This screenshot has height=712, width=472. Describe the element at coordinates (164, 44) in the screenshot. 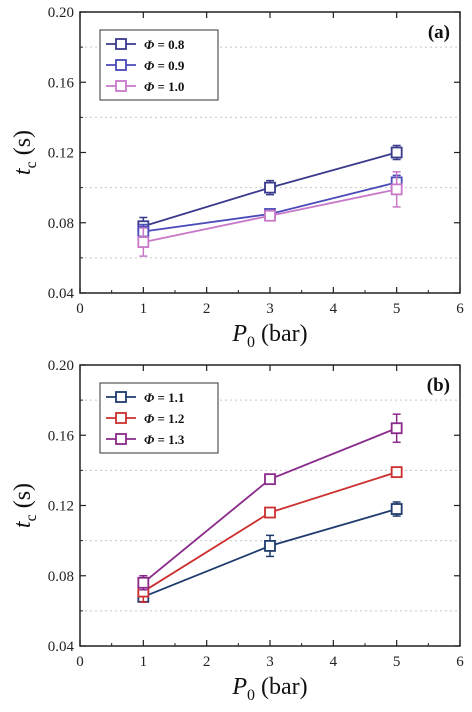

I see `legend-label: Φ = 0.8` at that location.